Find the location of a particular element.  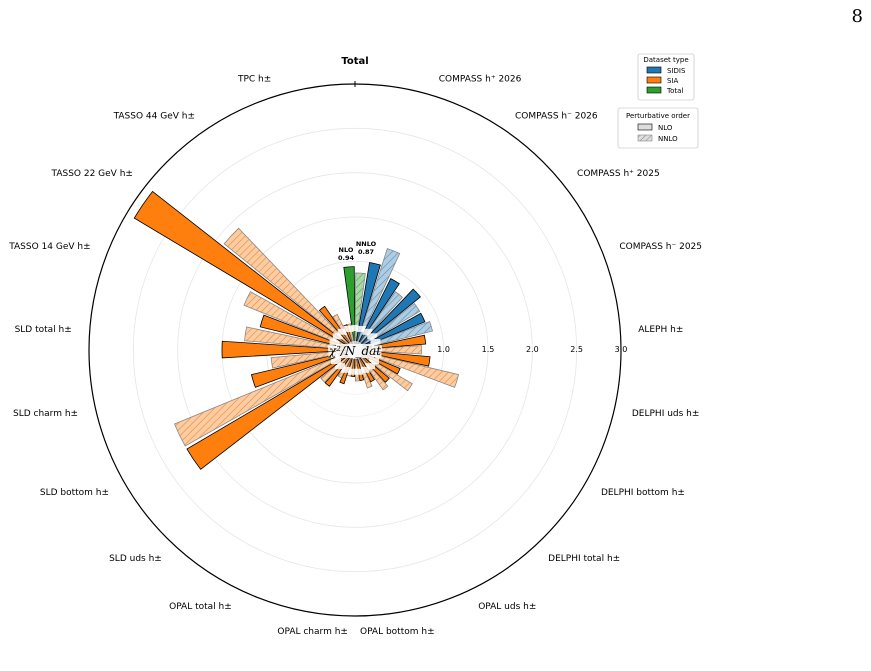

category-label: DELPHI uds h± is located at coordinates (666, 414).